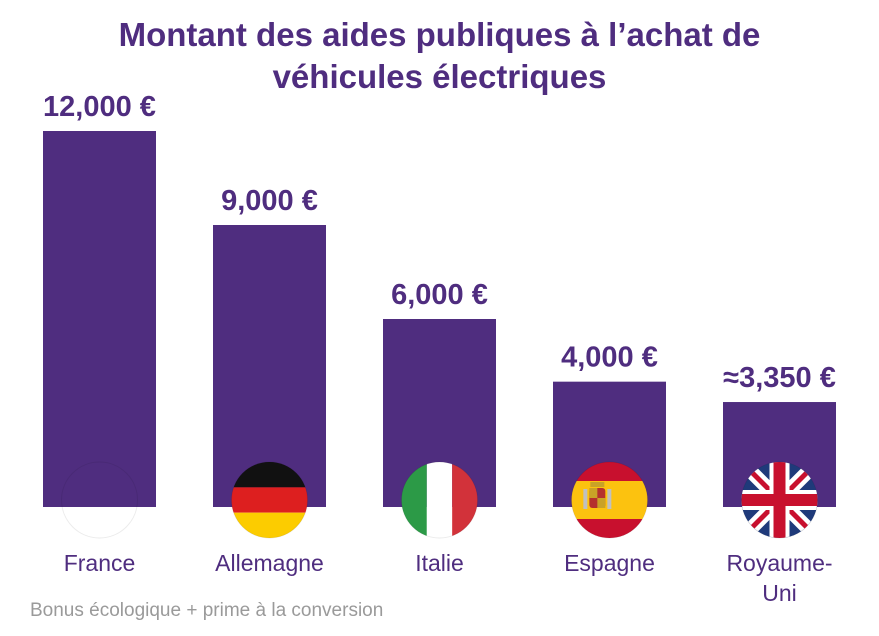 The height and width of the screenshot is (636, 879). I want to click on uk-flag-icon, so click(779, 500).